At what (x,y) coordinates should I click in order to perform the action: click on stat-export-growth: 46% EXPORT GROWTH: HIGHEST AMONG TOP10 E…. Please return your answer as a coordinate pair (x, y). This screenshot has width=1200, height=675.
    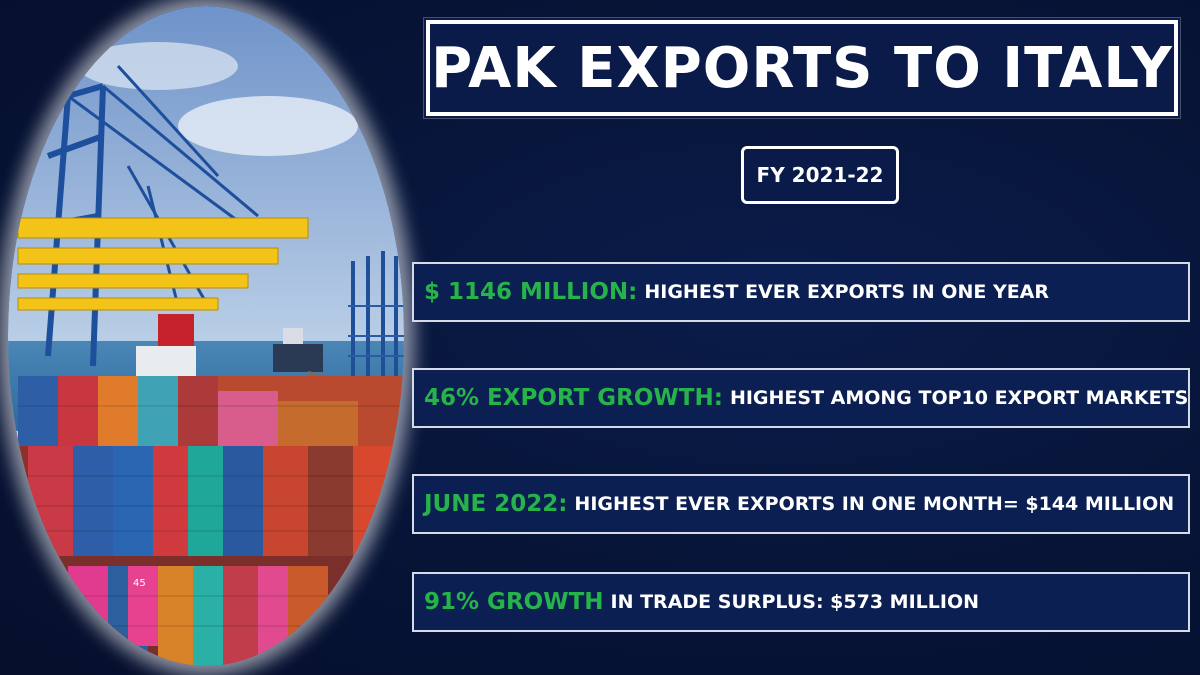
    Looking at the image, I should click on (801, 398).